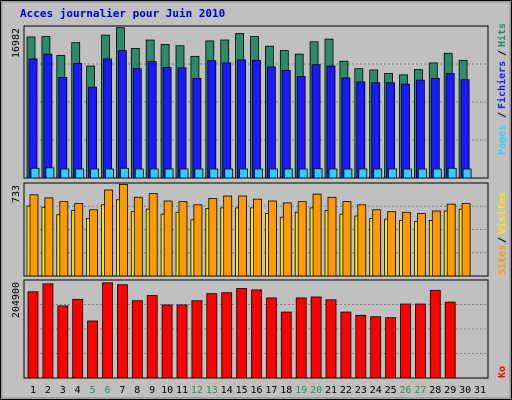 This screenshot has width=512, height=400. Describe the element at coordinates (331, 390) in the screenshot. I see `x-tick-label-21: 21` at that location.